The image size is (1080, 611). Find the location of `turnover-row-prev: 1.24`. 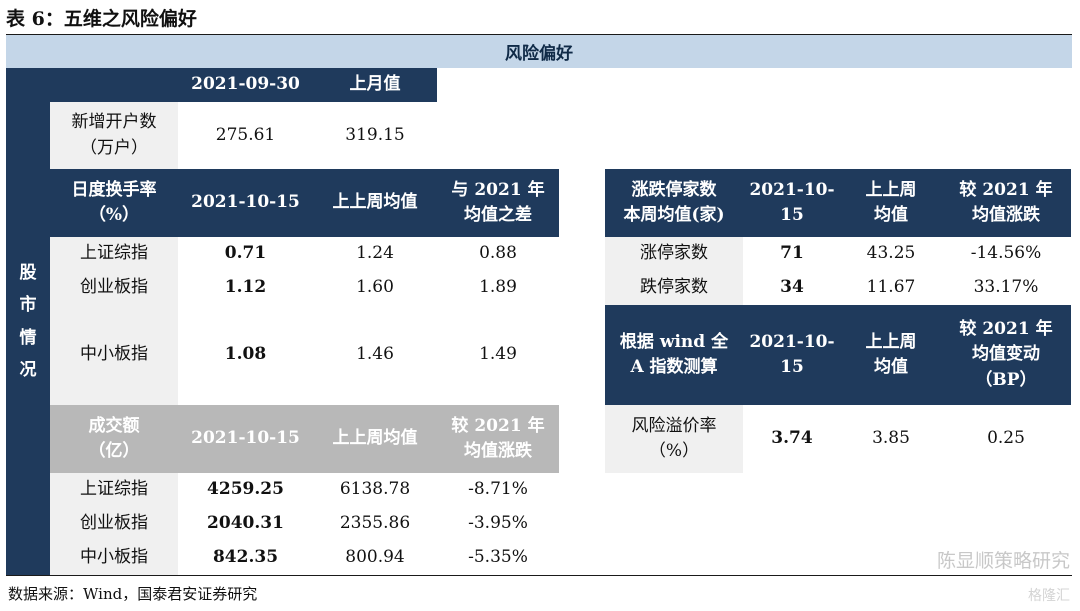

turnover-row-prev: 1.24 is located at coordinates (375, 253).